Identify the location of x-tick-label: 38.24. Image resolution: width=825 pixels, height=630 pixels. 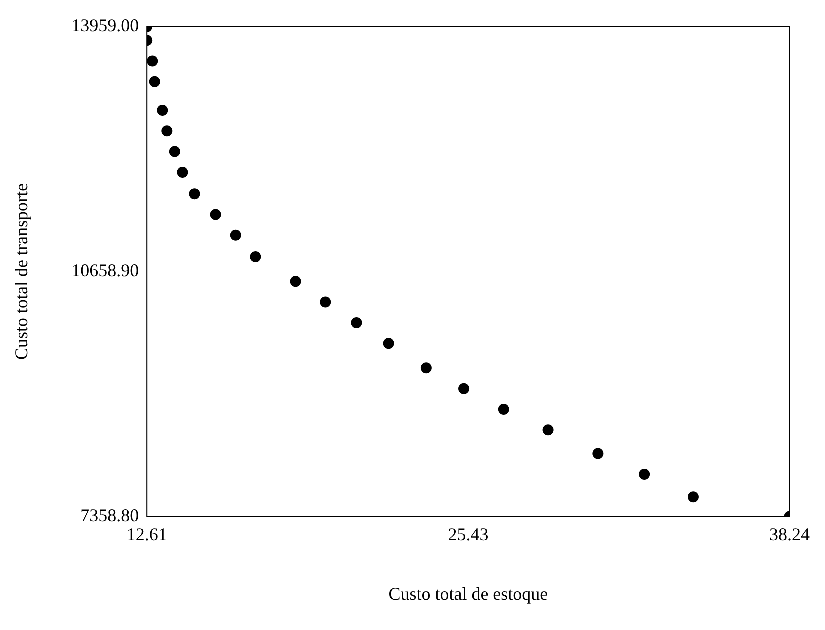
(790, 534).